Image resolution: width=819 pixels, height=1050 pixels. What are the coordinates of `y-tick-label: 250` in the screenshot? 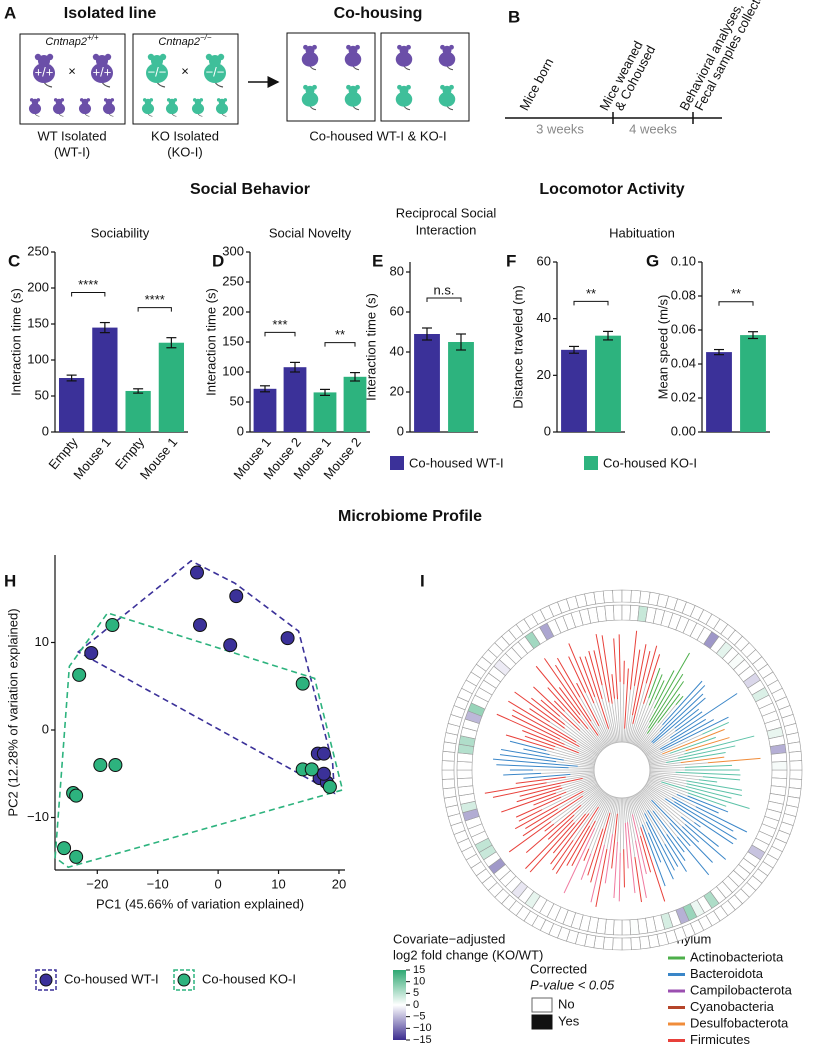 It's located at (38, 250).